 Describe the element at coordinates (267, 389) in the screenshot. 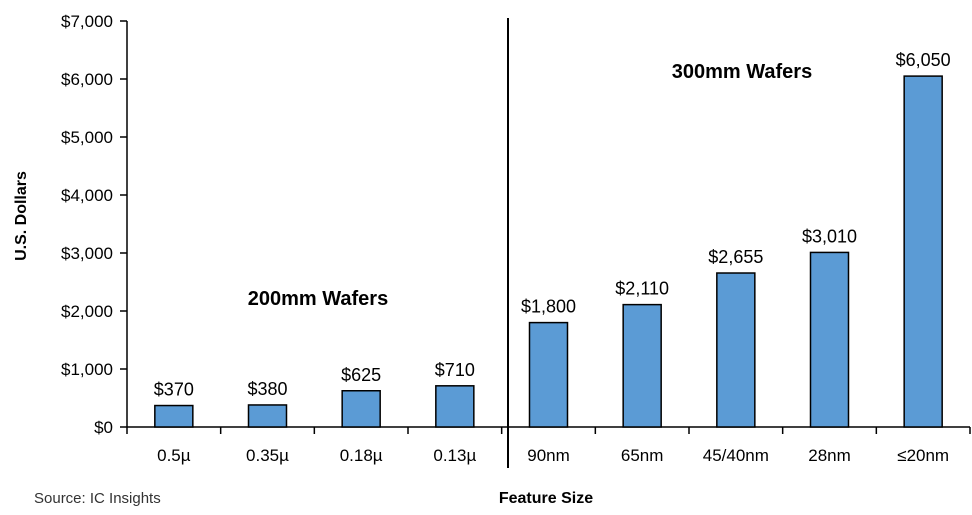

I see `bar-value-label: $380` at that location.